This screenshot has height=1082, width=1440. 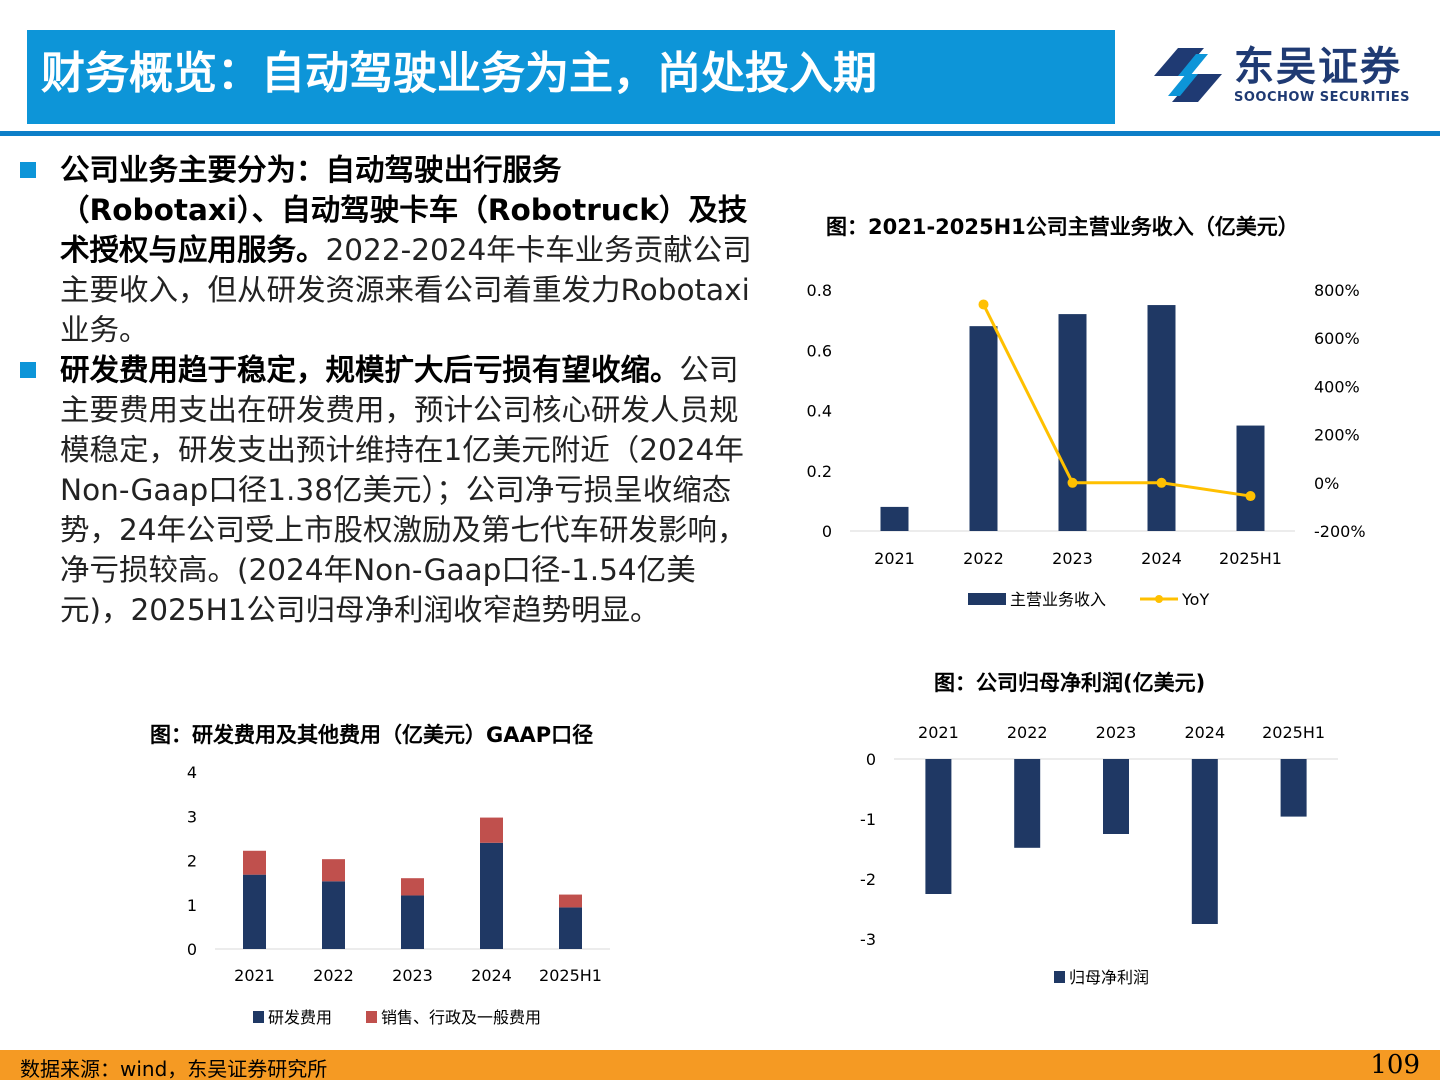 I want to click on legend-label: 研发费用, so click(x=300, y=1017).